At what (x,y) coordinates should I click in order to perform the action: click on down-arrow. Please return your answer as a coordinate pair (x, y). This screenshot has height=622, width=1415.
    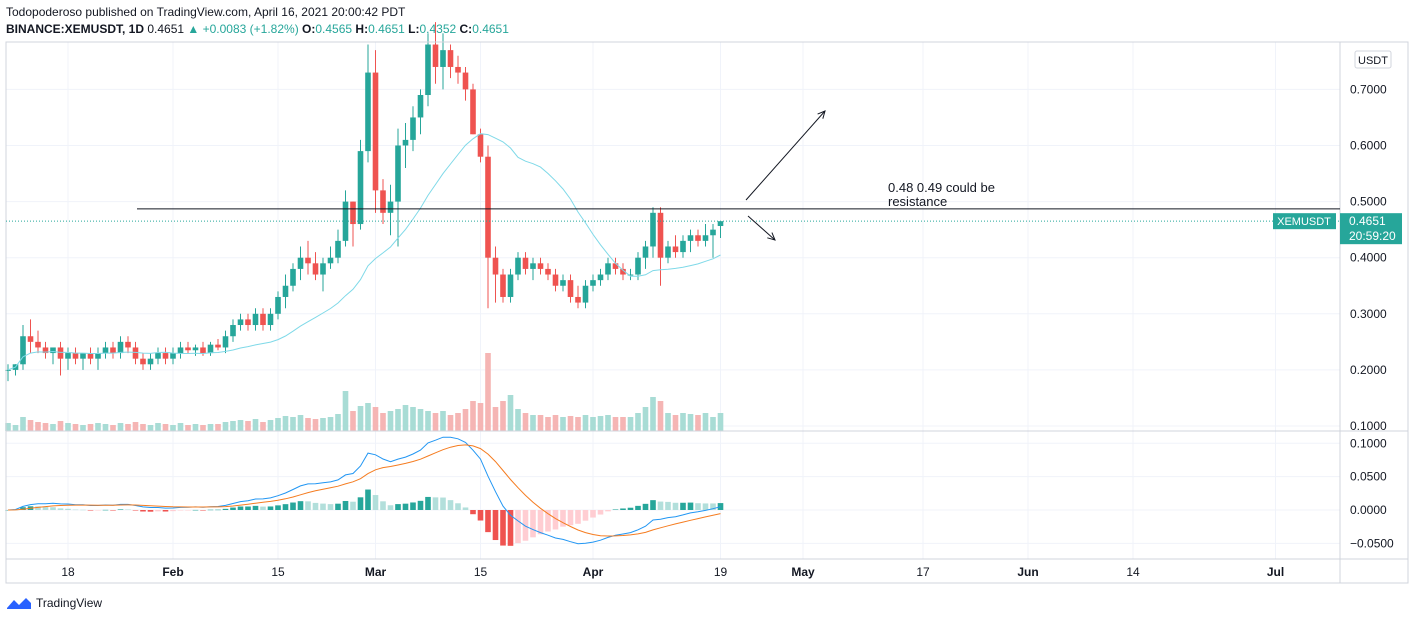
    Looking at the image, I should click on (761, 228).